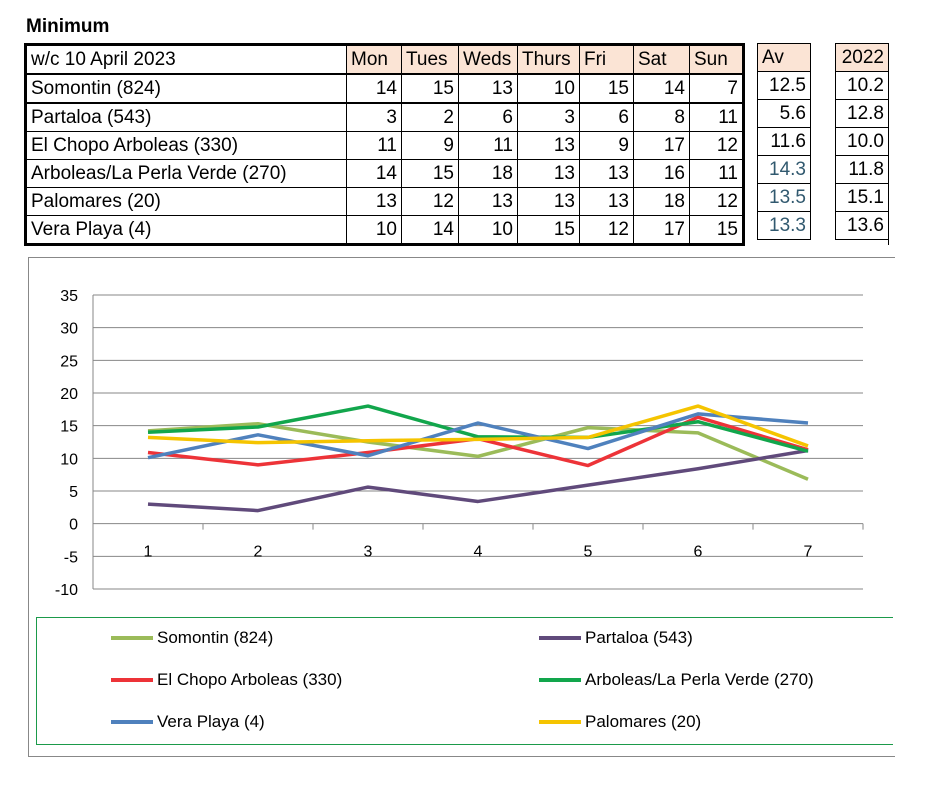 This screenshot has height=800, width=949. What do you see at coordinates (698, 552) in the screenshot?
I see `x-tick-label: 6` at bounding box center [698, 552].